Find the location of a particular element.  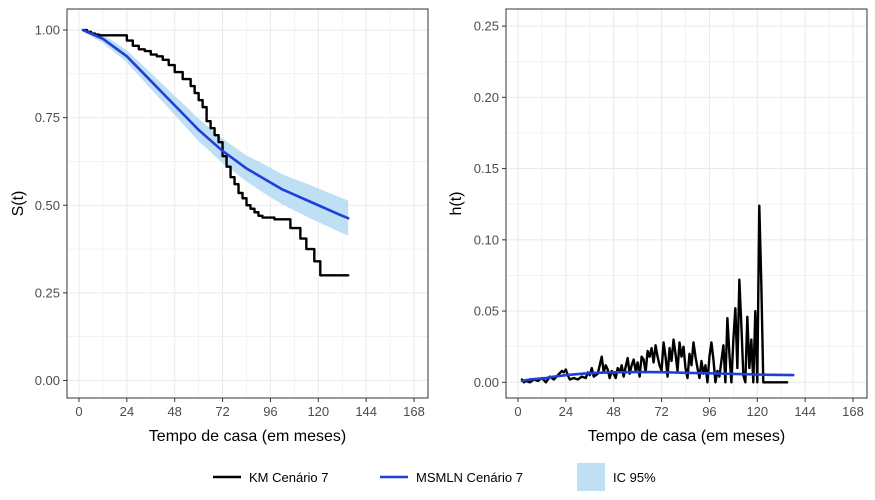

survival-y-tick-label: 0.00 is located at coordinates (47, 380).